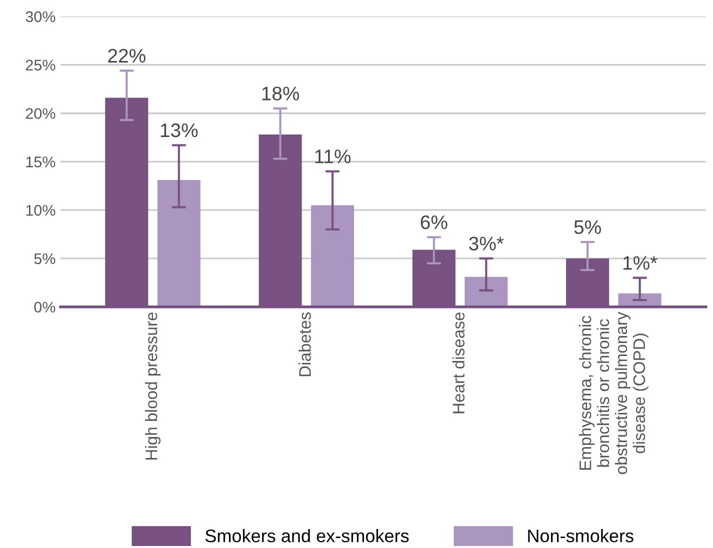 This screenshot has height=548, width=713. What do you see at coordinates (127, 55) in the screenshot?
I see `data-label: 22%` at bounding box center [127, 55].